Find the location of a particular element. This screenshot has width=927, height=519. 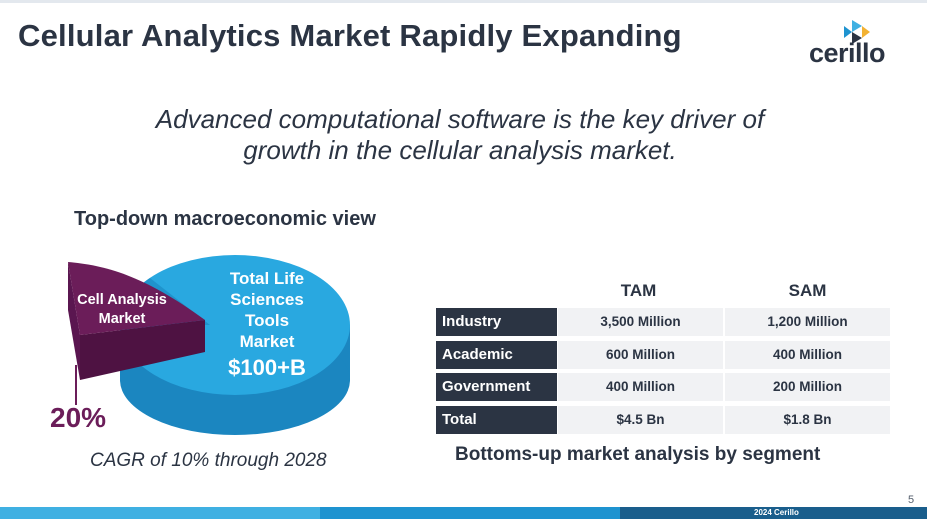

cell-total-sam: $1.8 Bn is located at coordinates (807, 420).